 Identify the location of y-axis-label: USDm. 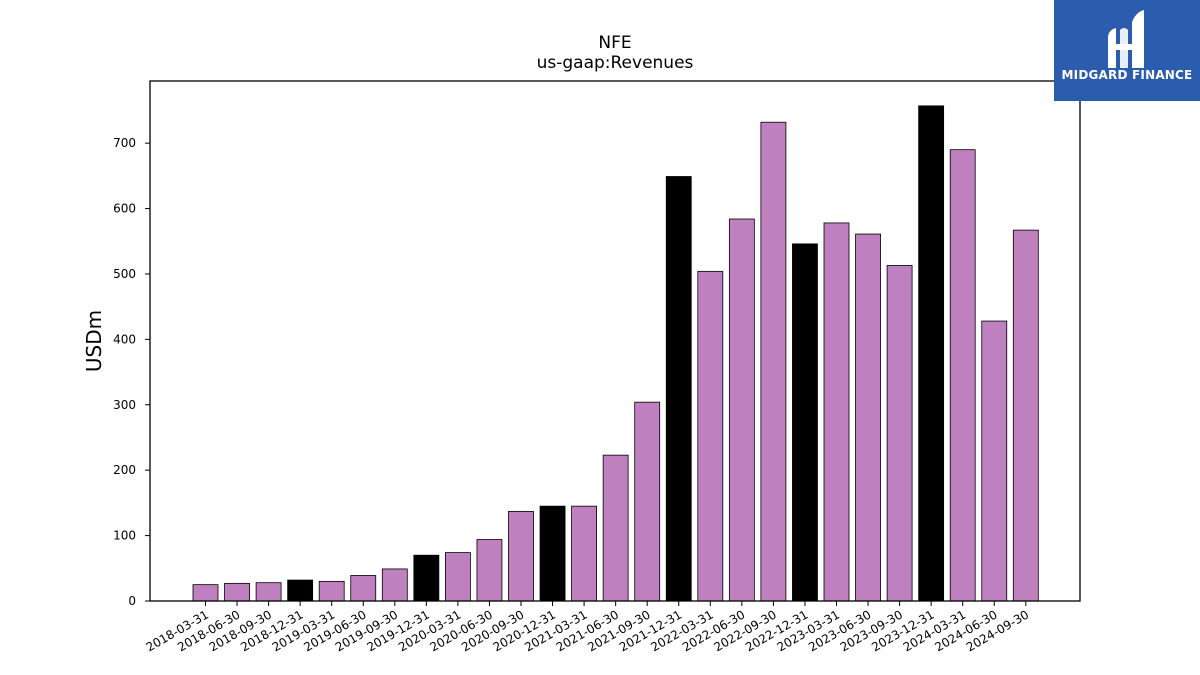
(94, 341).